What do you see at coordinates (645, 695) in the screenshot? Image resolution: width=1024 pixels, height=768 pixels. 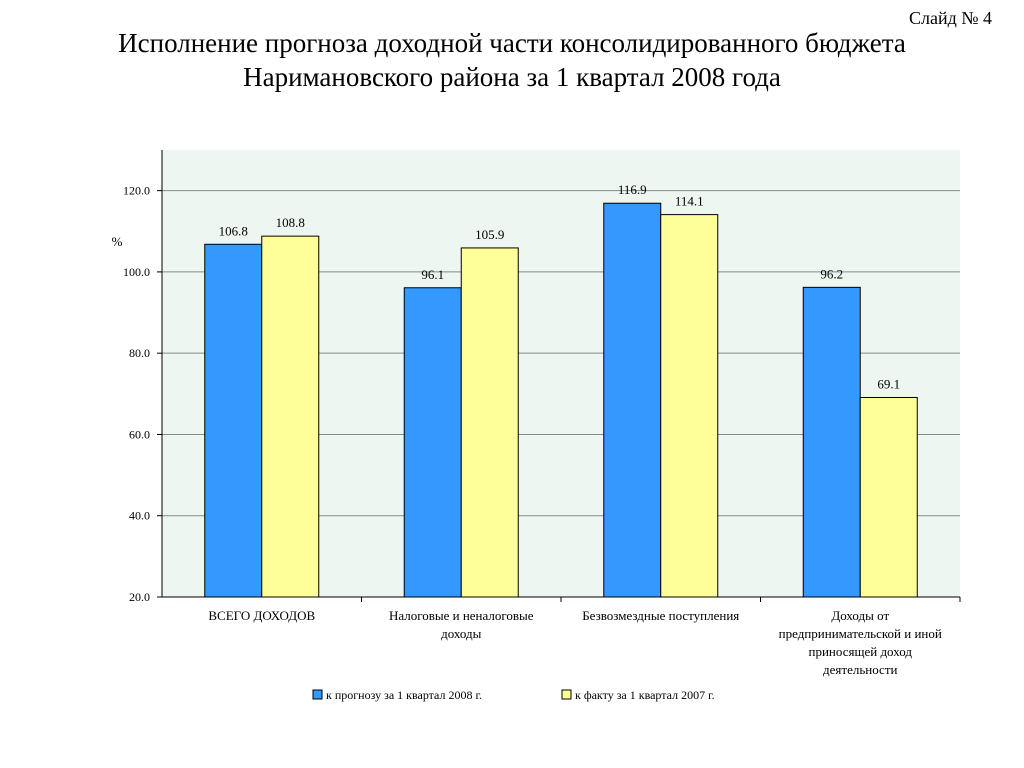 I see `legend-label: к факту за 1 квартал 2007 г.` at bounding box center [645, 695].